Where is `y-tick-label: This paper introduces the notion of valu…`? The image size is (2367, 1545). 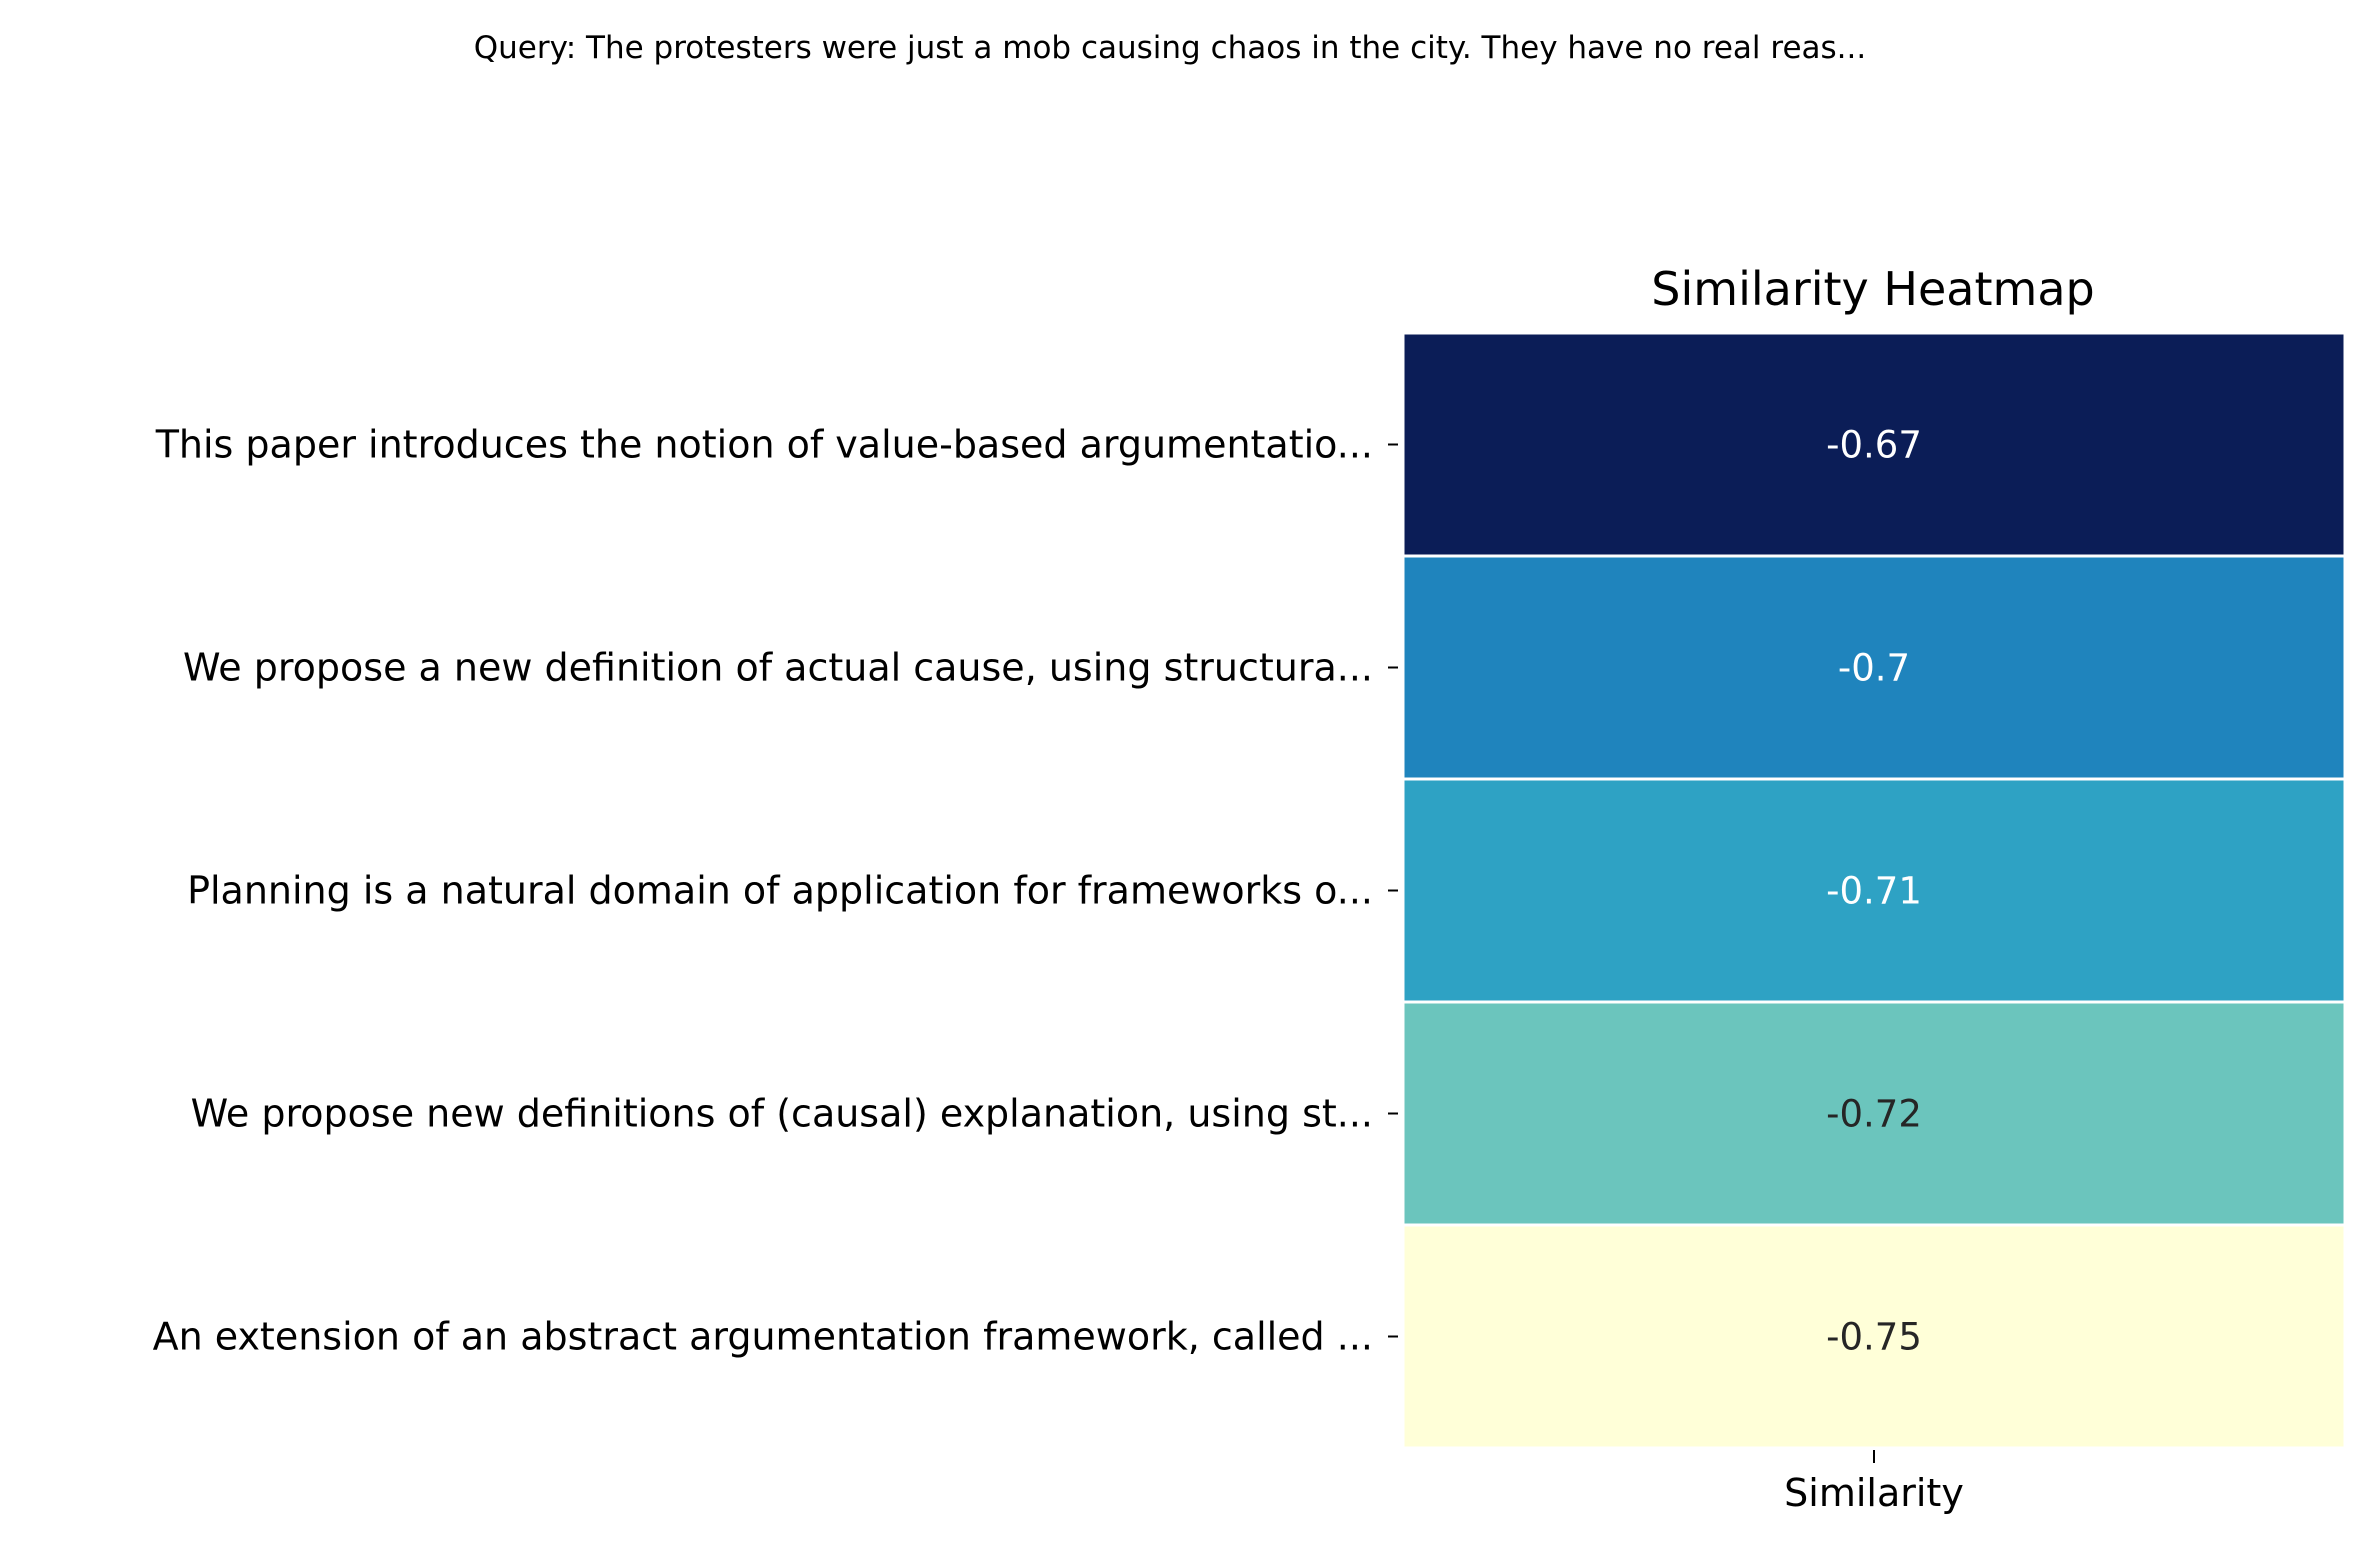 y-tick-label: This paper introduces the notion of valu… is located at coordinates (764, 445).